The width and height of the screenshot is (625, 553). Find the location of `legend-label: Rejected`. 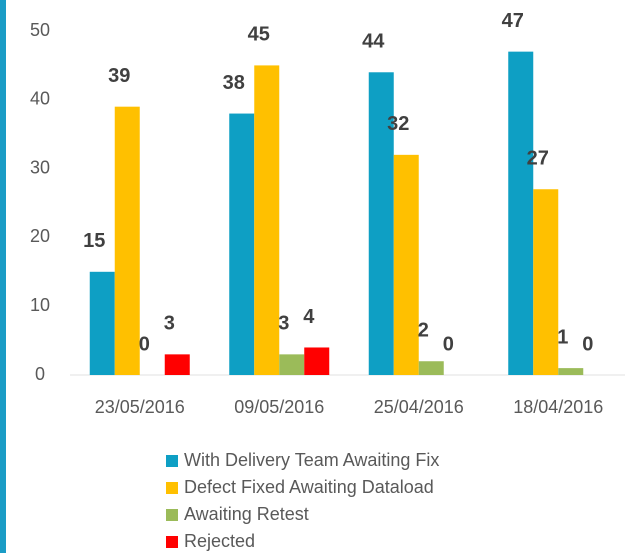

legend-label: Rejected is located at coordinates (219, 541).